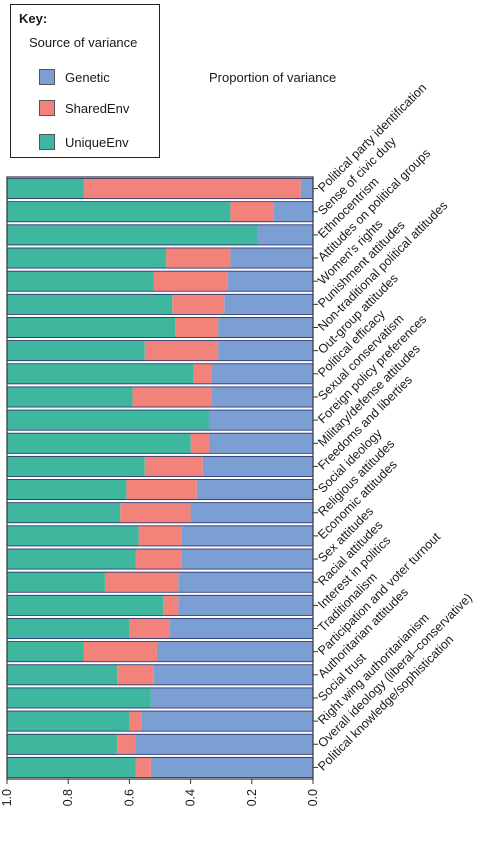  What do you see at coordinates (97, 142) in the screenshot?
I see `legend-label-uniqueenv: UniqueEnv` at bounding box center [97, 142].